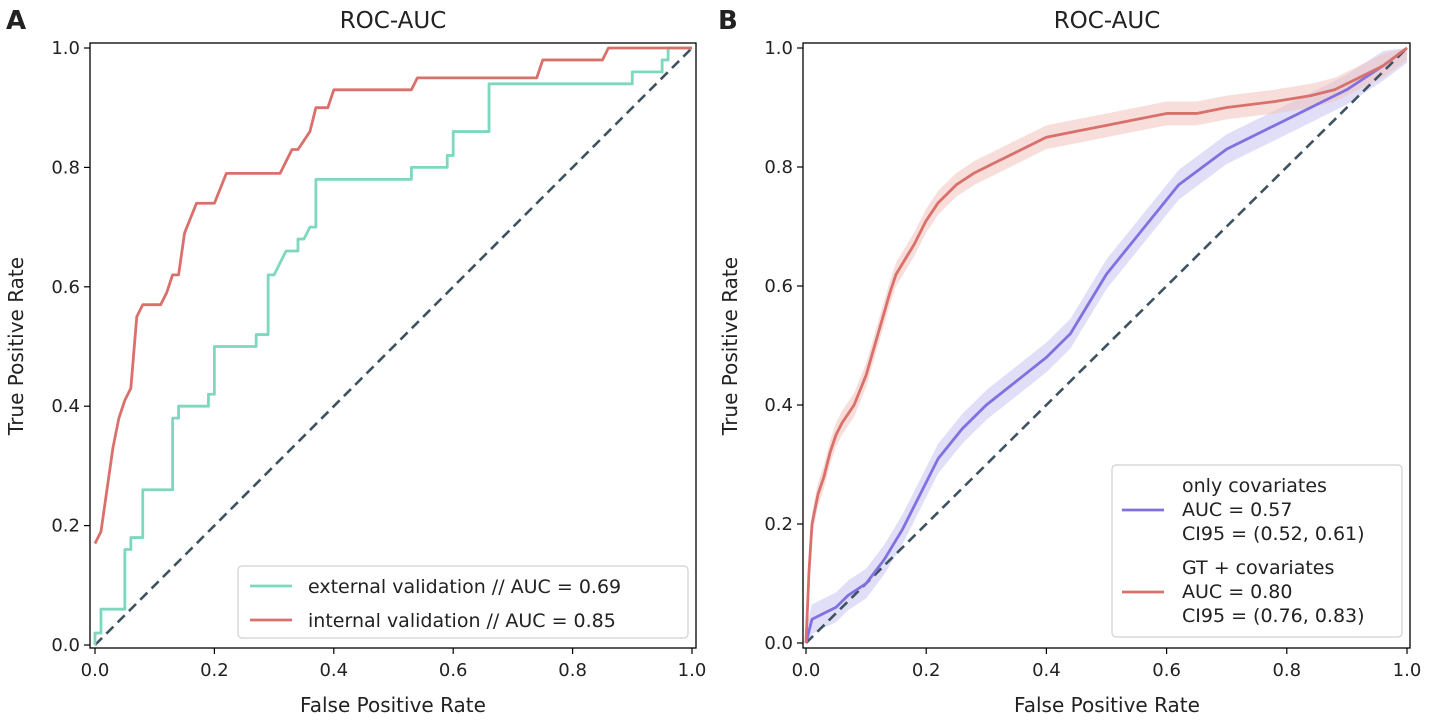  I want to click on panel-a-xtick-label: 0.6, so click(453, 670).